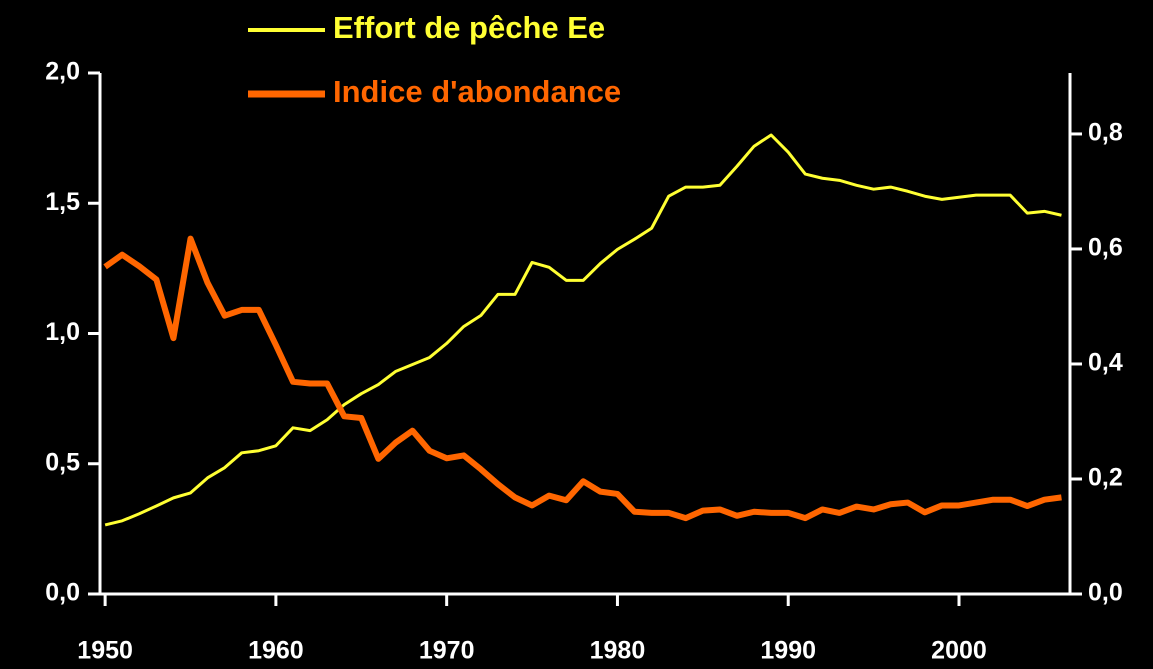 Image resolution: width=1153 pixels, height=669 pixels. I want to click on y-tick-label: 1,0, so click(62, 332).